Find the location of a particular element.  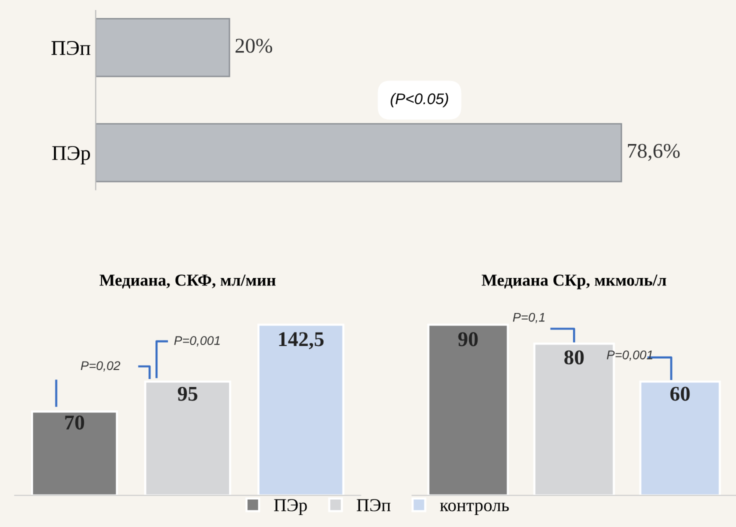

data-label: 70 is located at coordinates (74, 423).